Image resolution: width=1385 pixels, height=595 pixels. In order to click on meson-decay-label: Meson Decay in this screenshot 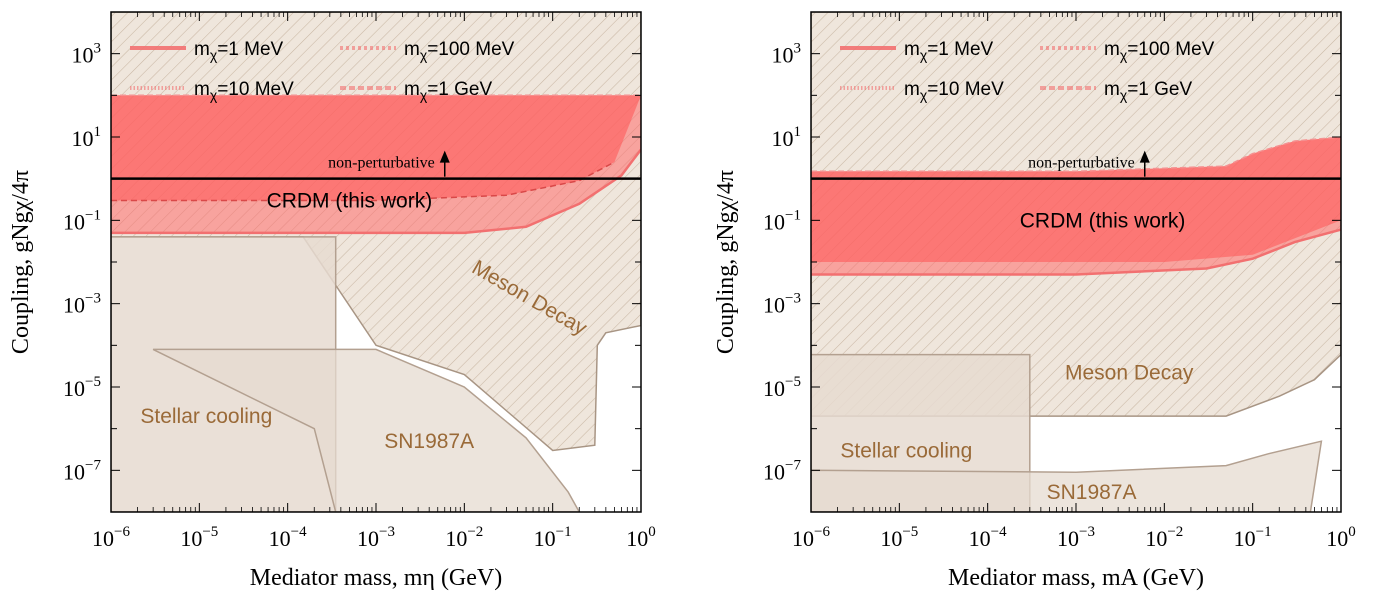, I will do `click(1129, 373)`.